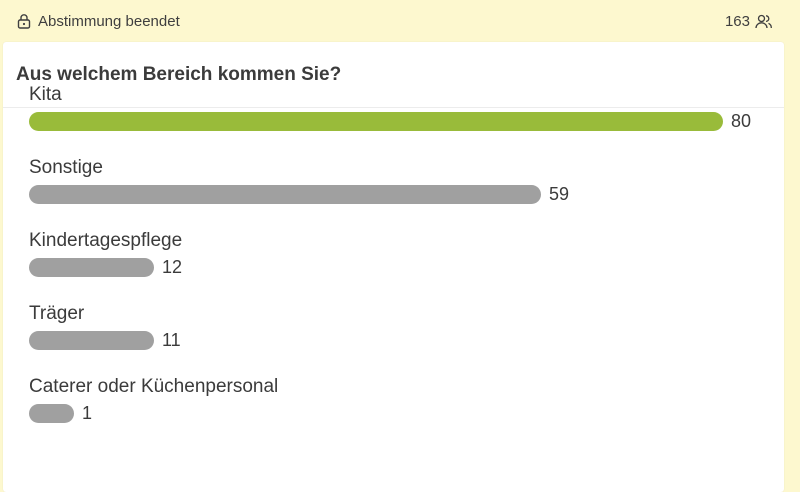 The image size is (800, 492). What do you see at coordinates (763, 21) in the screenshot?
I see `people-icon` at bounding box center [763, 21].